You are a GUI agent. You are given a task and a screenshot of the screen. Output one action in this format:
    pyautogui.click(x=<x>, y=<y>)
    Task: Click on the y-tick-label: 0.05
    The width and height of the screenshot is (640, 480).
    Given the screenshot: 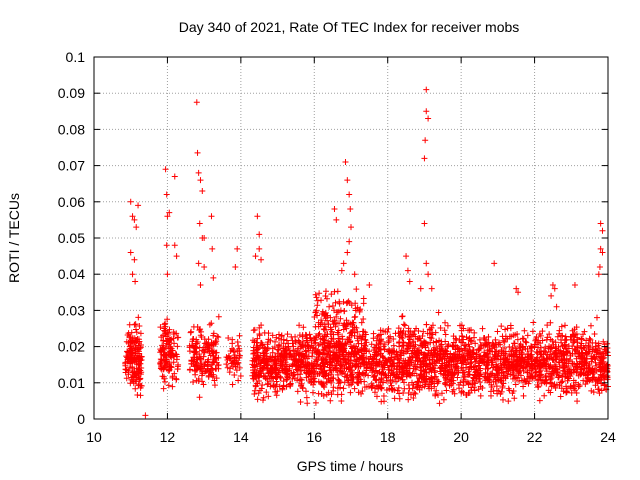 What is the action you would take?
    pyautogui.click(x=71, y=238)
    